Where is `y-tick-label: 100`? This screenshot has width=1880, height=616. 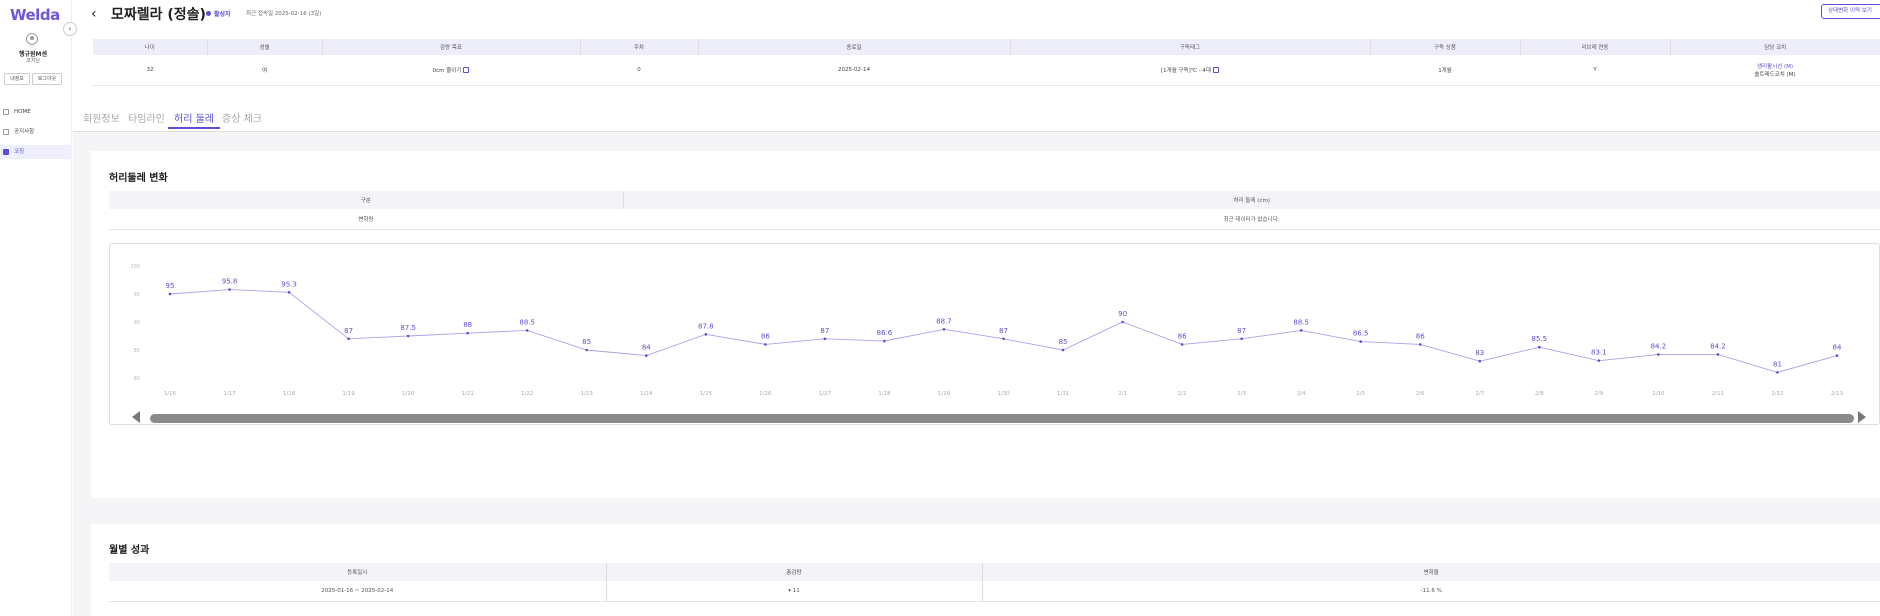
y-tick-label: 100 is located at coordinates (135, 267).